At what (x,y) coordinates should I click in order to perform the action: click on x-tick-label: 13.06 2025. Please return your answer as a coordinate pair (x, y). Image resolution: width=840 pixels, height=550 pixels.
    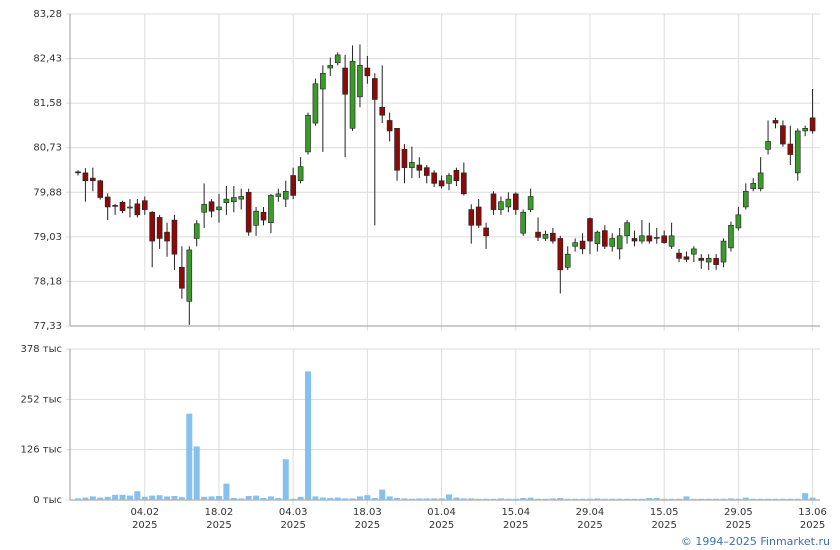
    Looking at the image, I should click on (812, 519).